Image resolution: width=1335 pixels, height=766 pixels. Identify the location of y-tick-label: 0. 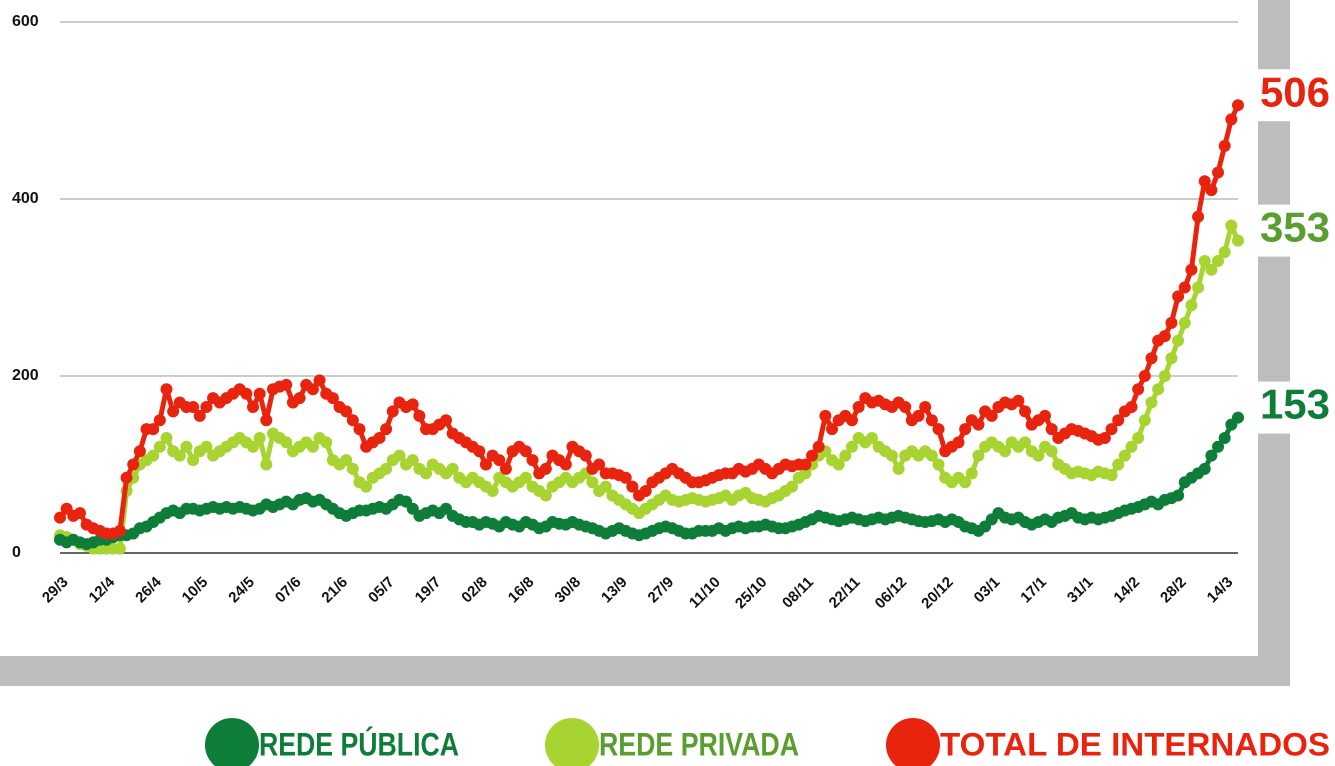
(16, 552).